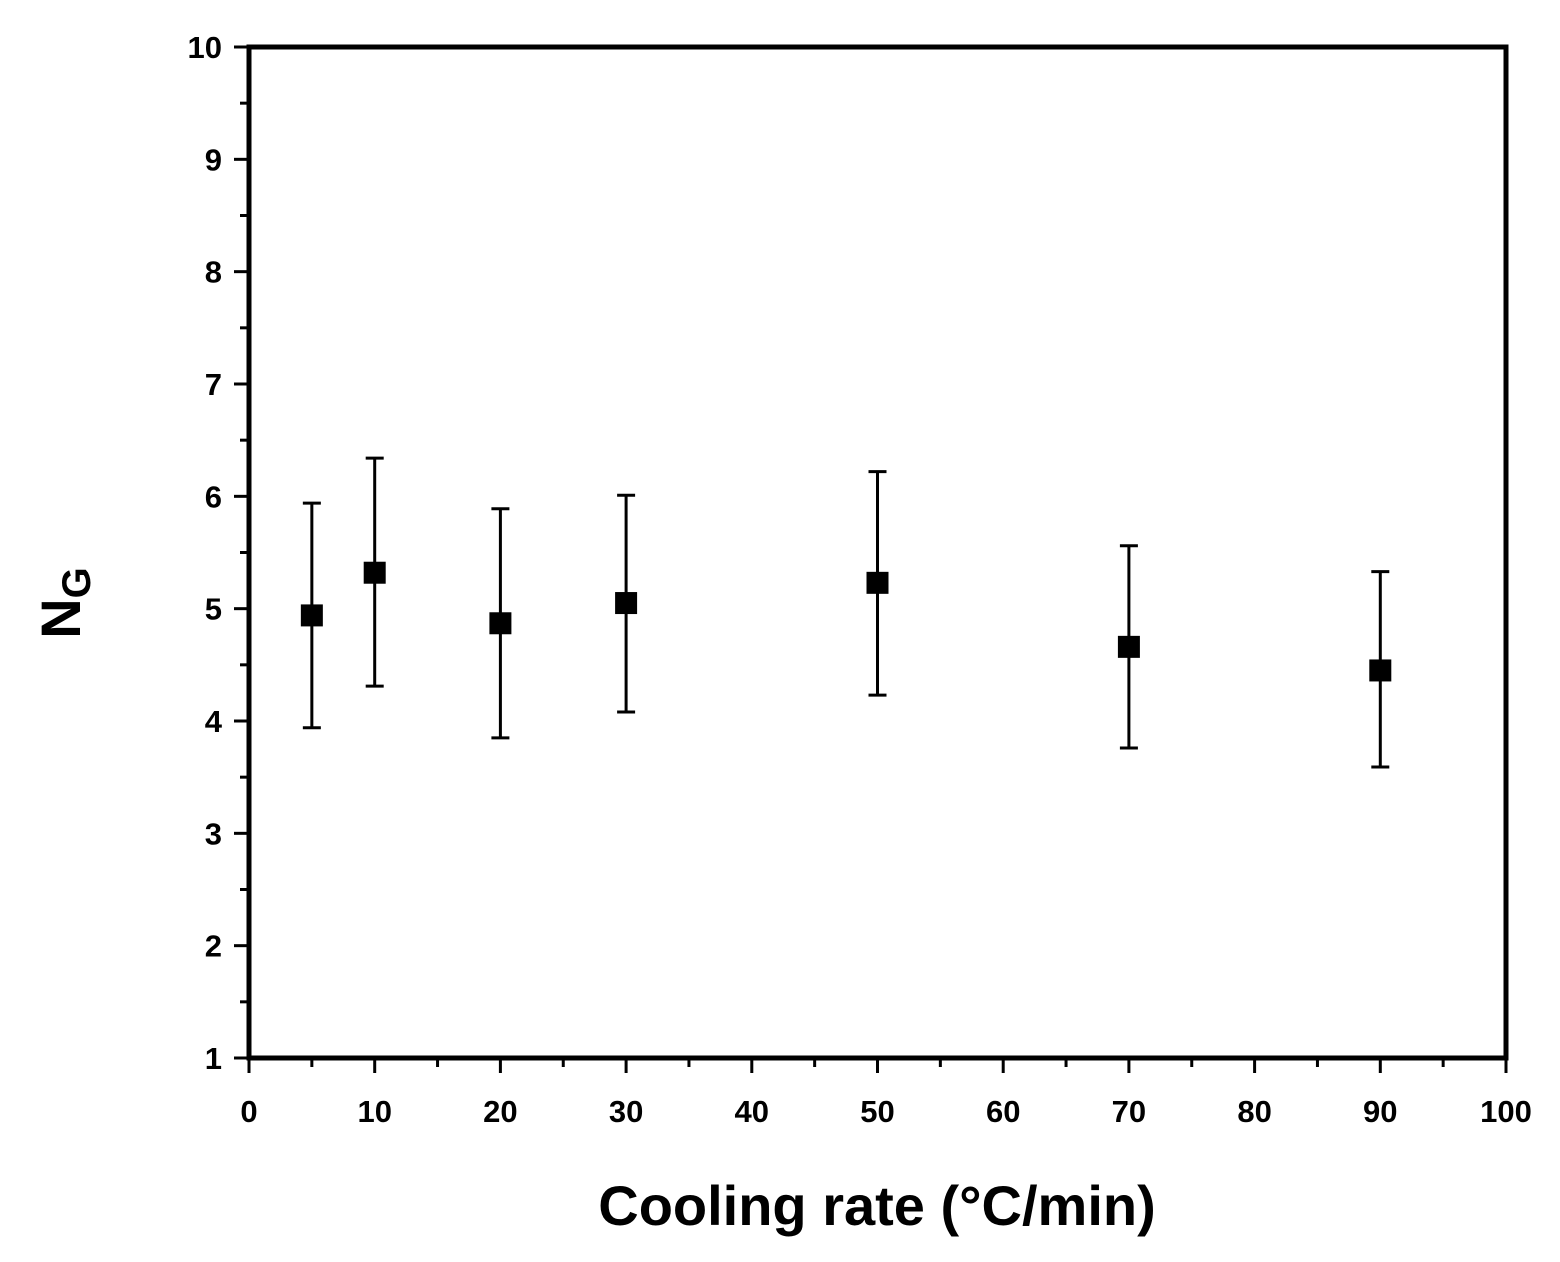  What do you see at coordinates (1129, 1111) in the screenshot?
I see `x-tick-label: 70` at bounding box center [1129, 1111].